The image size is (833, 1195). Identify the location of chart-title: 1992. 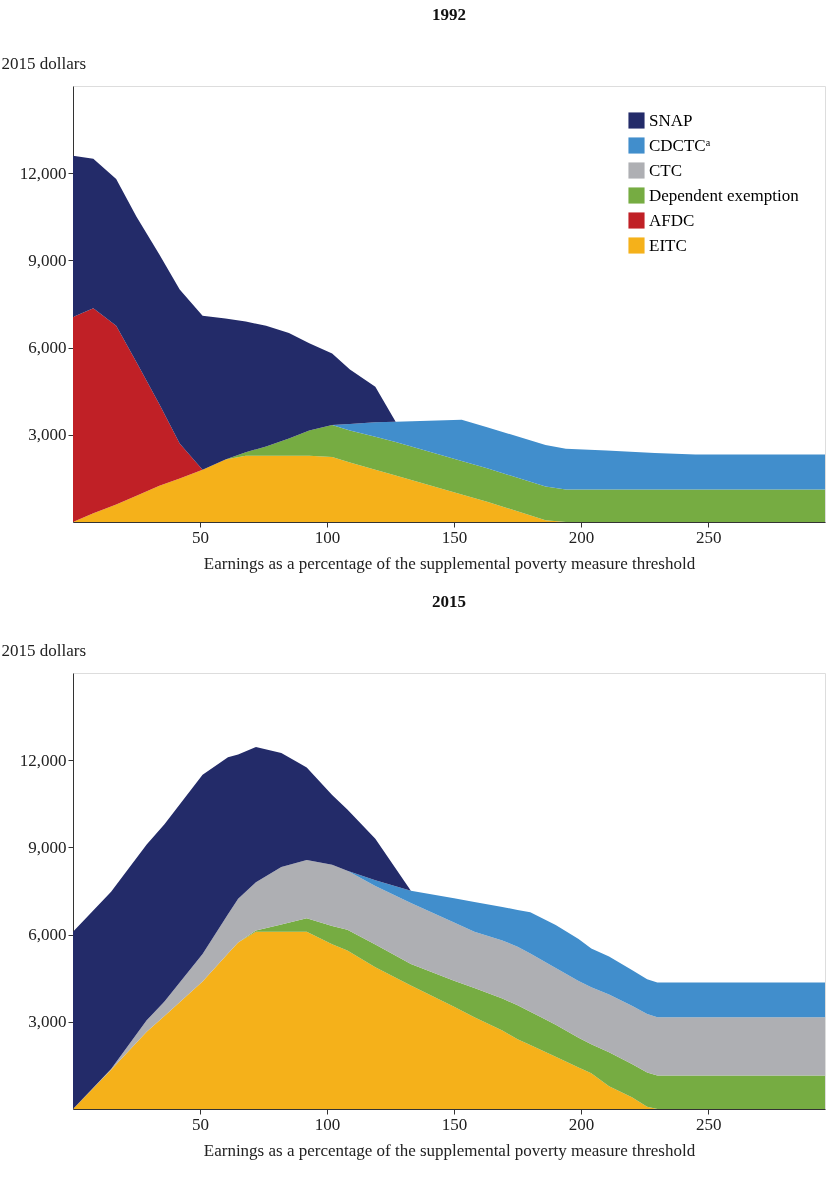
(449, 14).